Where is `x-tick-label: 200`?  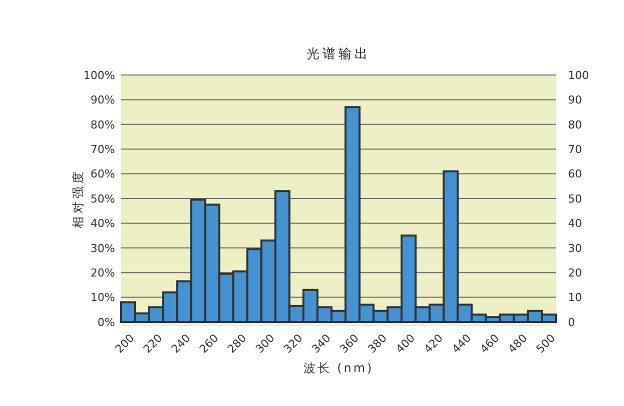 x-tick-label: 200 is located at coordinates (124, 344).